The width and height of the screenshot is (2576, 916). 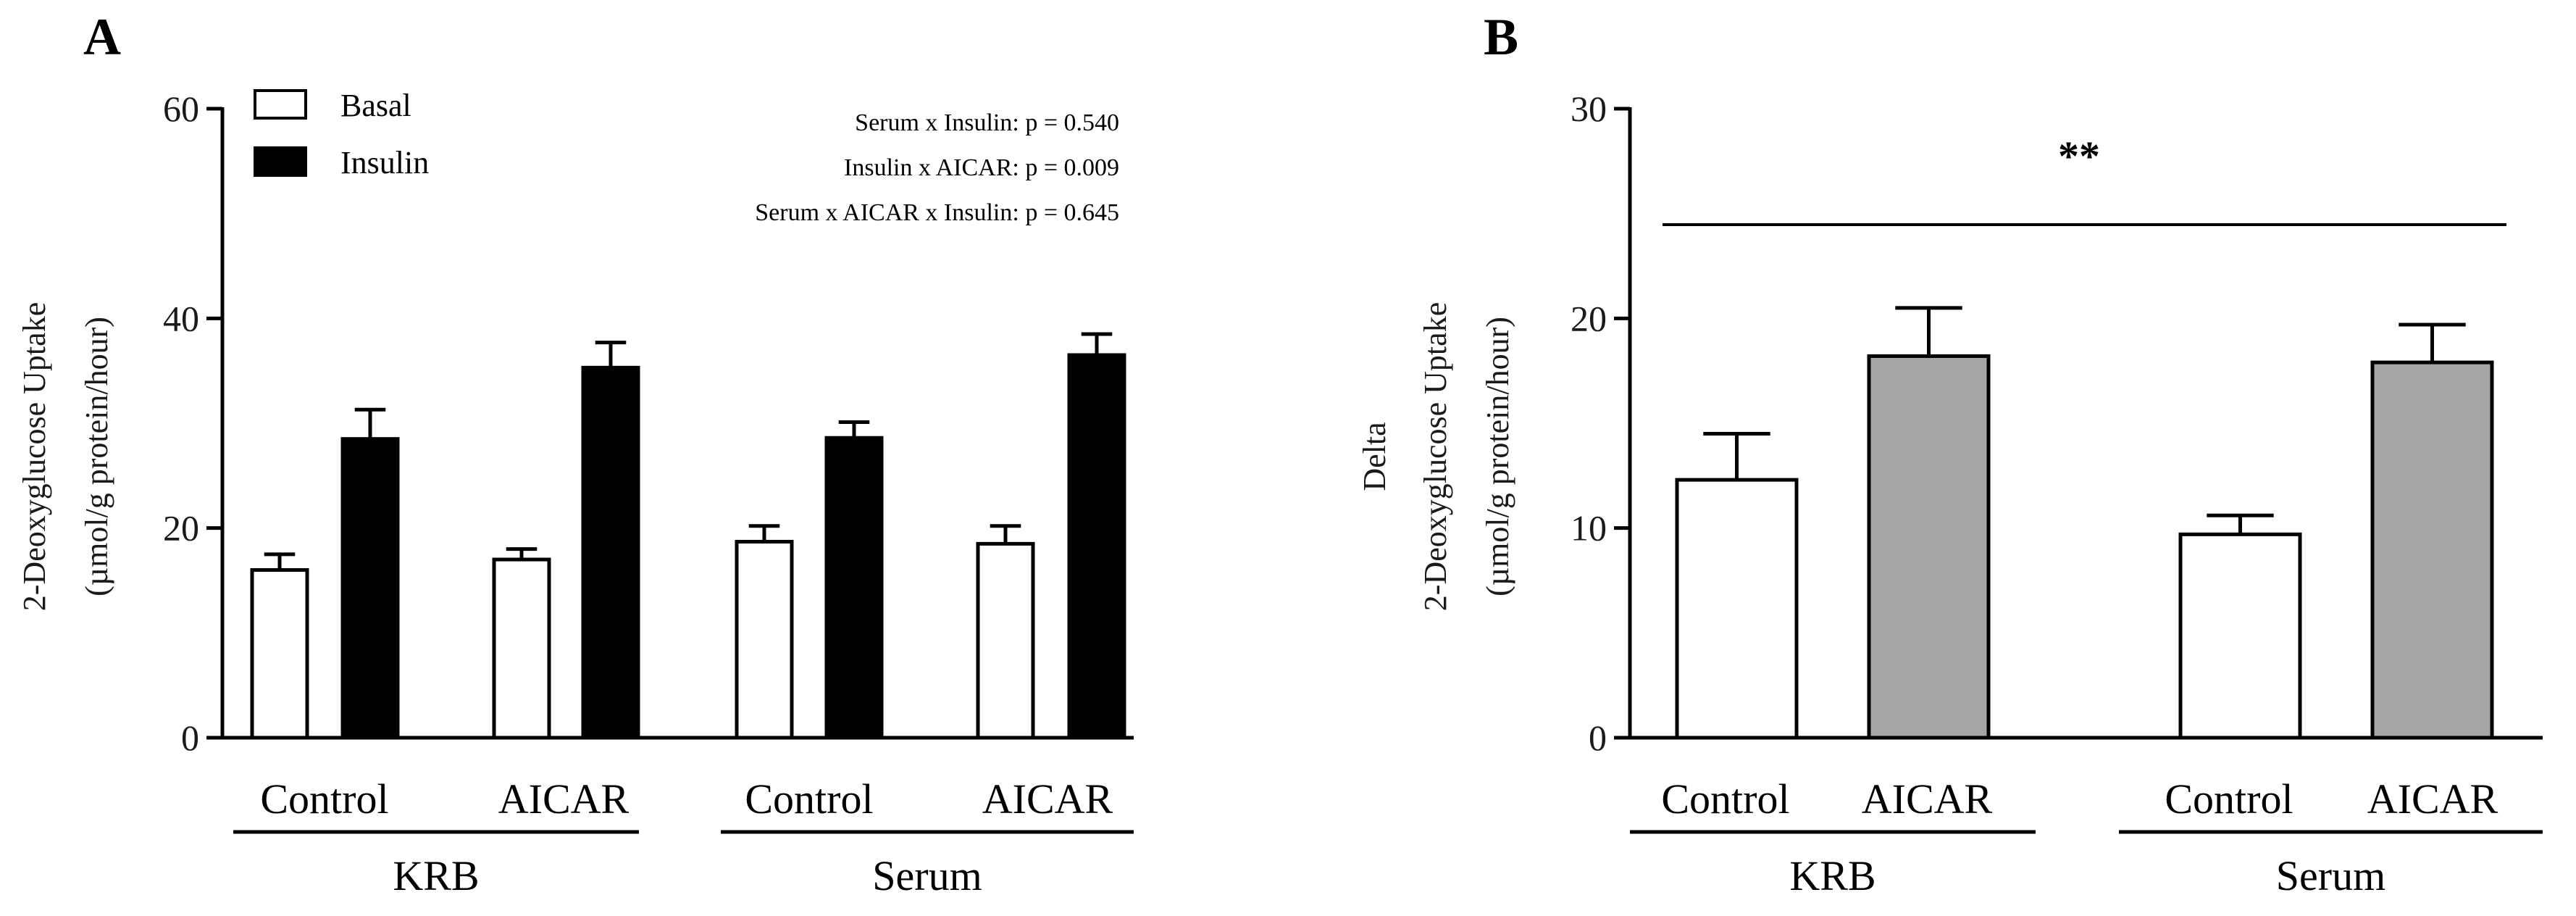 What do you see at coordinates (181, 108) in the screenshot?
I see `y-tick-label: 60` at bounding box center [181, 108].